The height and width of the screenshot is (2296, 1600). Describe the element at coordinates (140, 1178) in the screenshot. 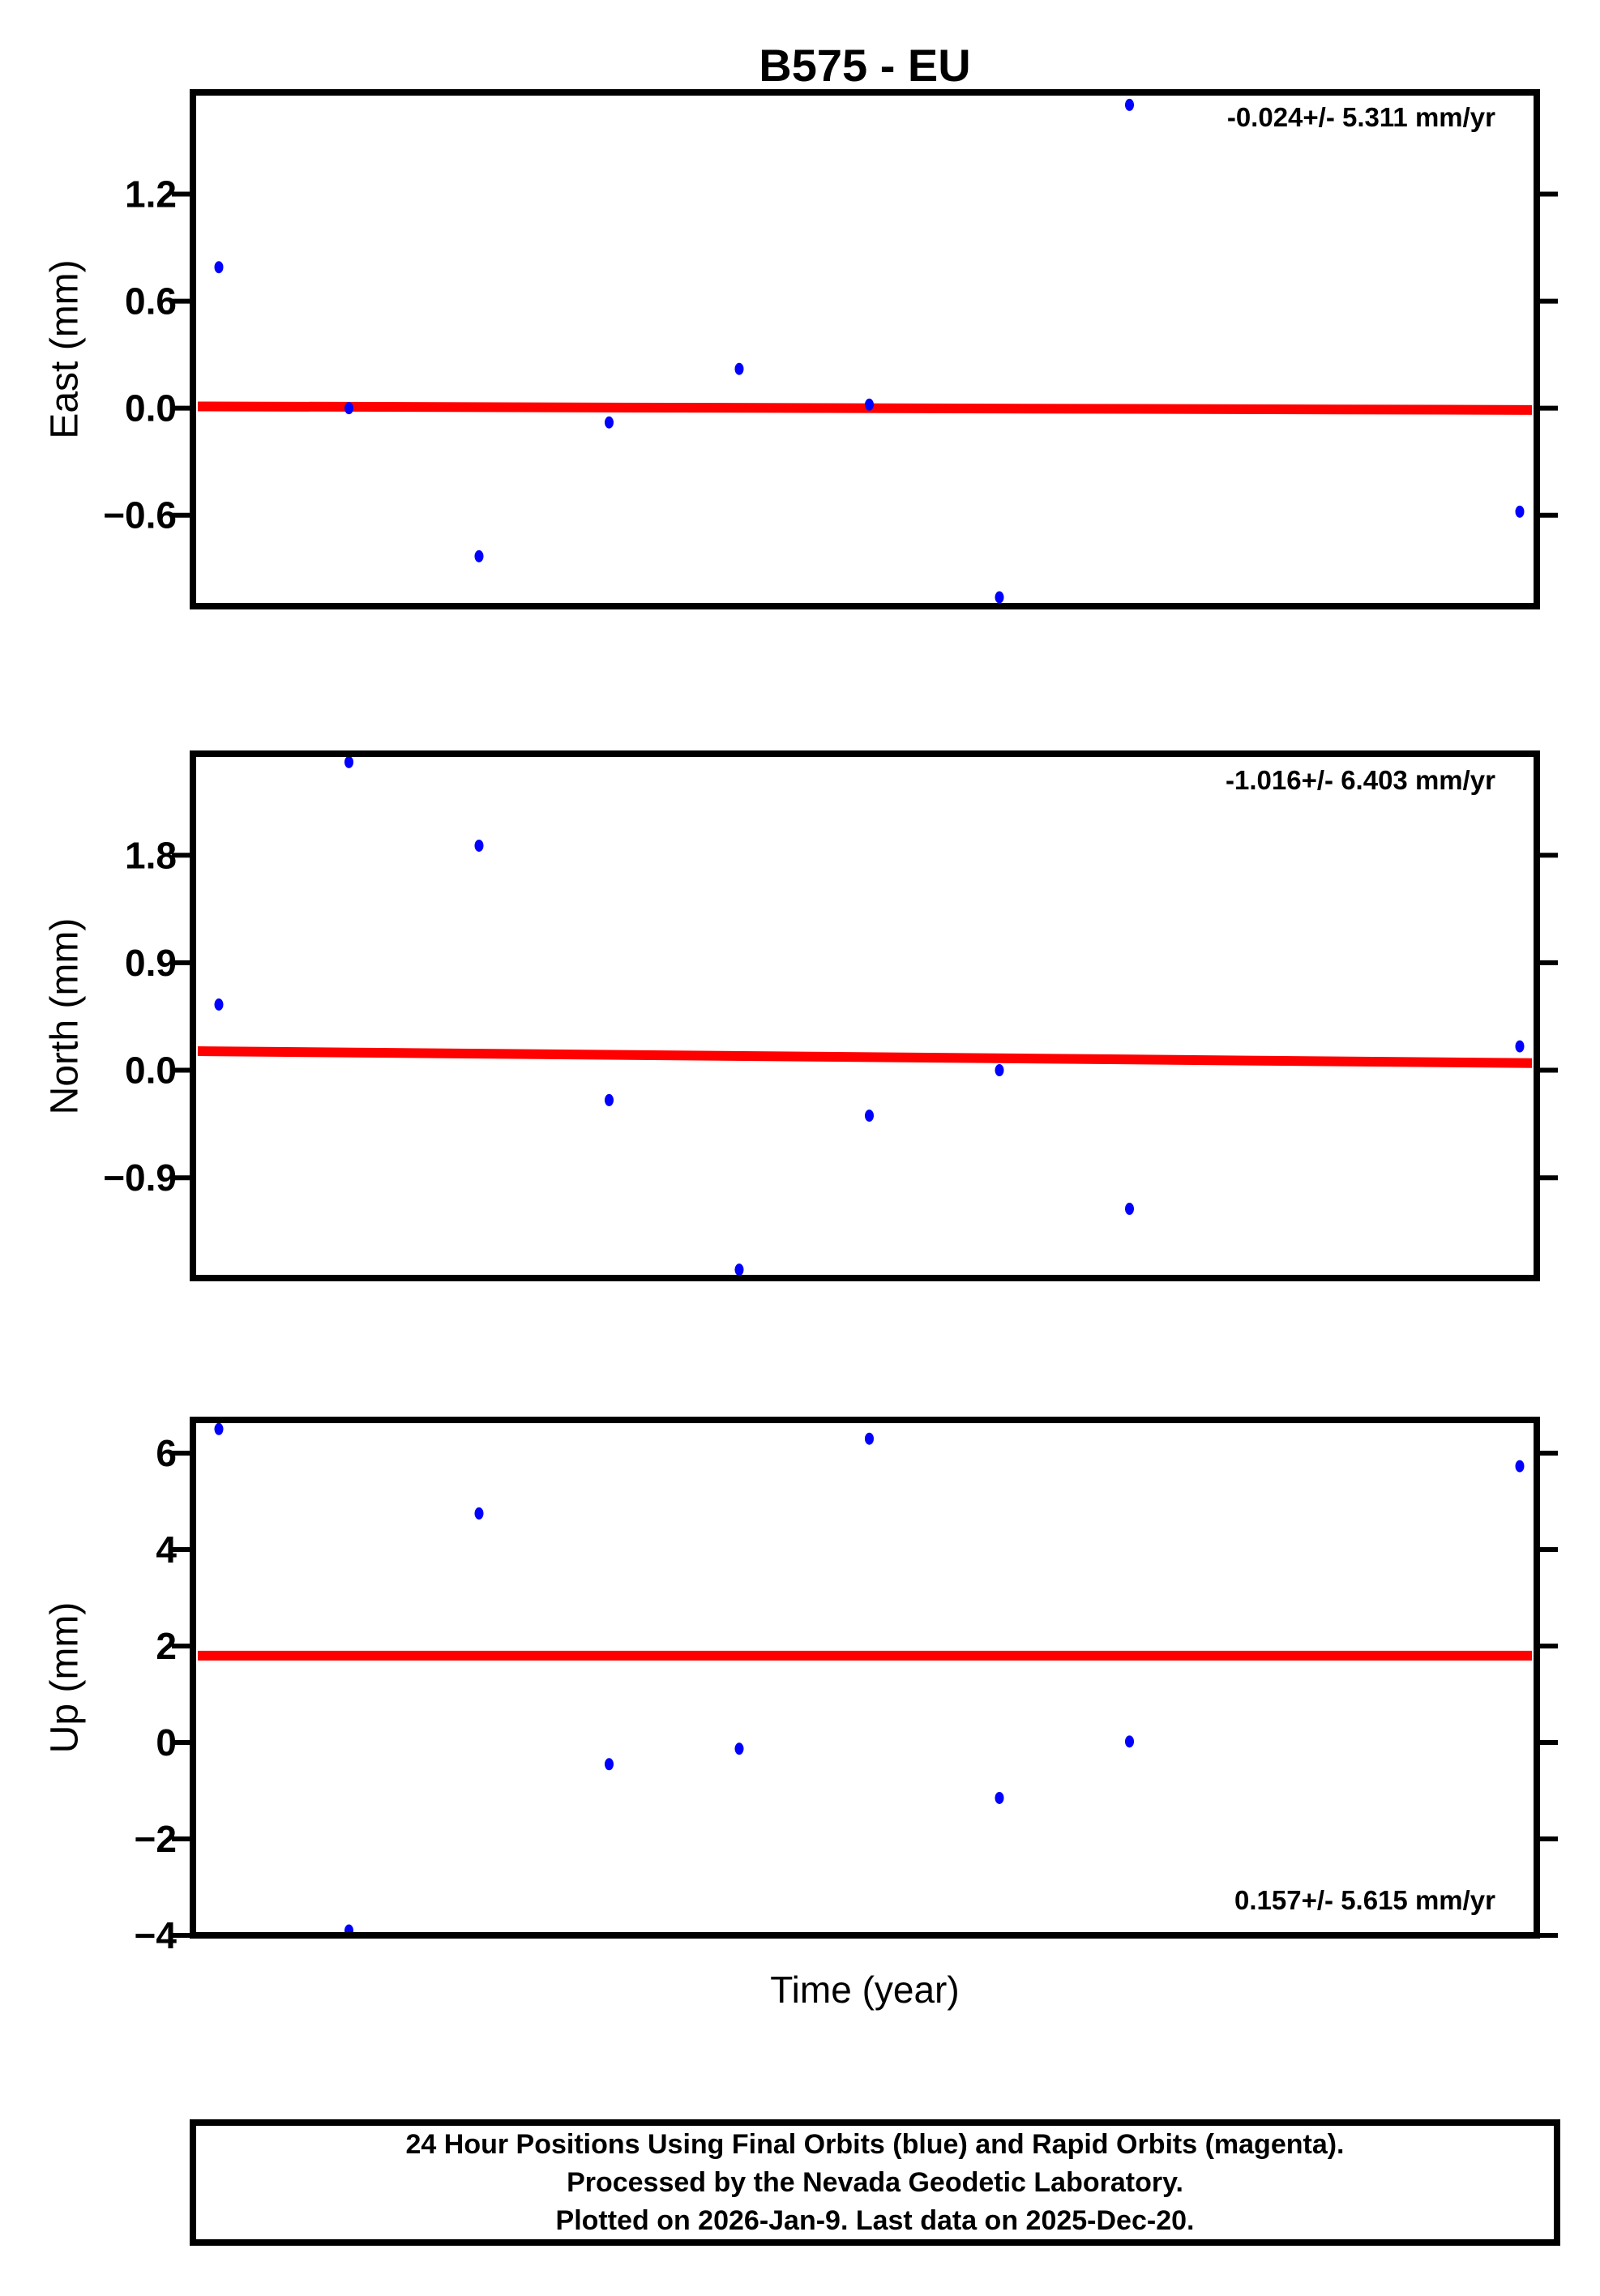

I see `y-tick-label: −0.9` at that location.